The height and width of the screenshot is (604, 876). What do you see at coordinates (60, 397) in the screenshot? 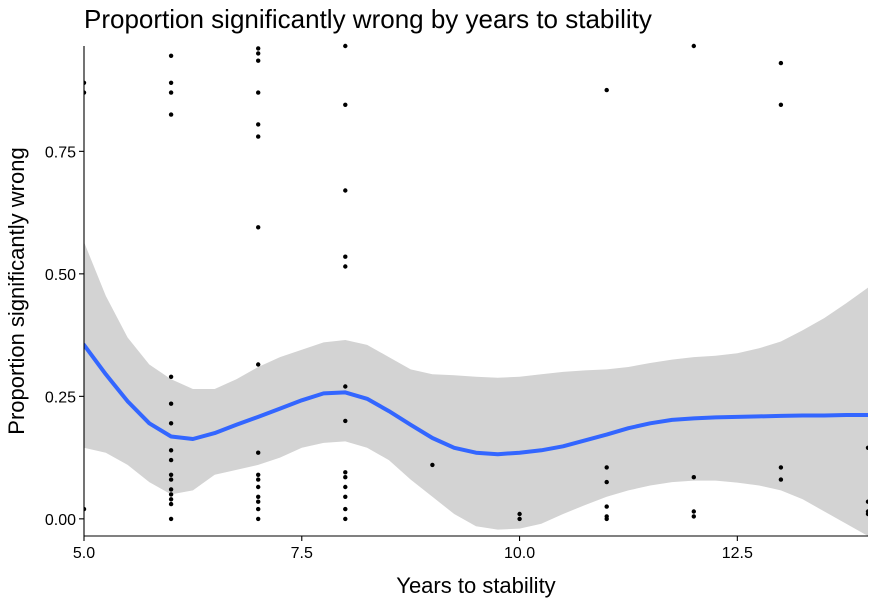
I see `y-tick-label: 0.25` at bounding box center [60, 397].